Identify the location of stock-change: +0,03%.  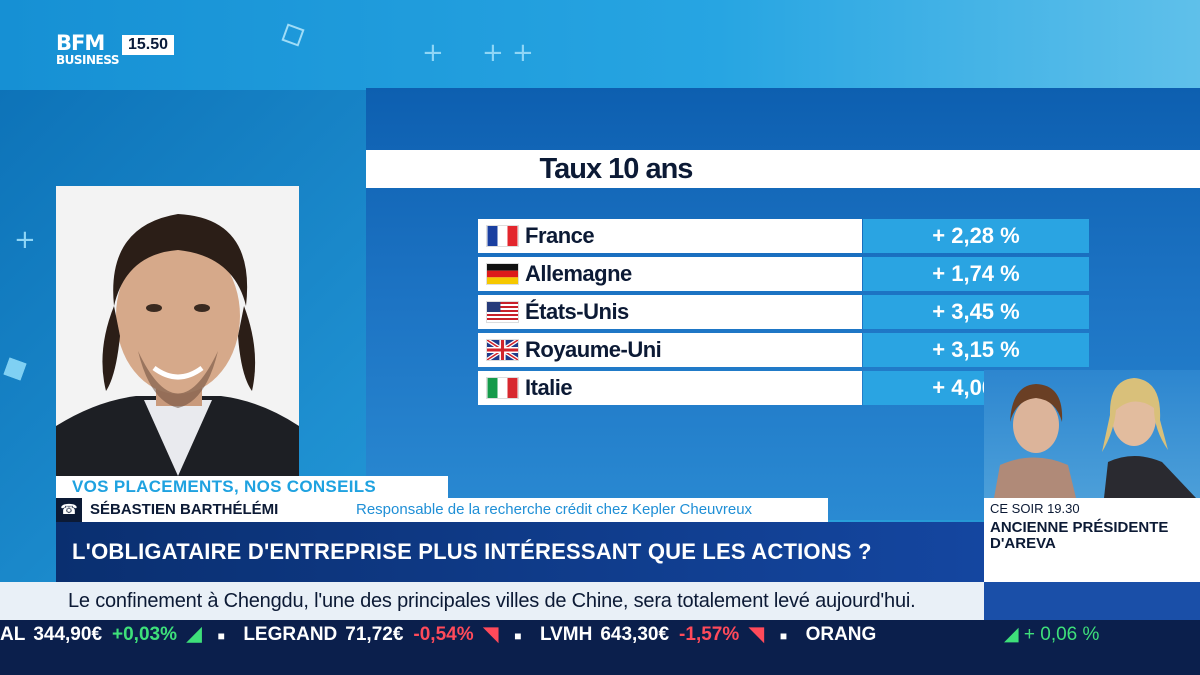
(144, 634).